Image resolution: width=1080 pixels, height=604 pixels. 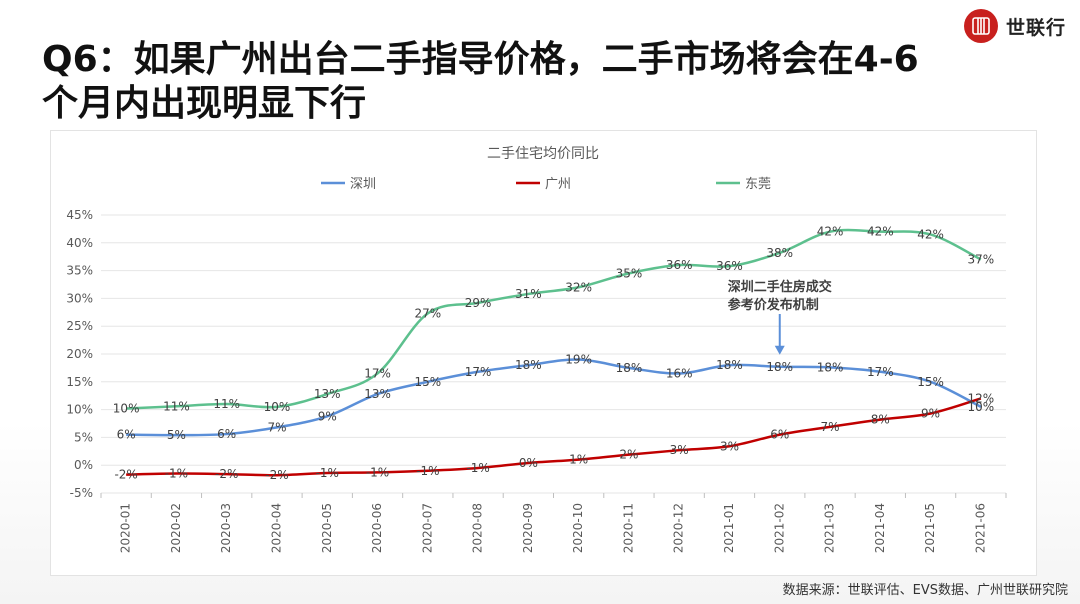 What do you see at coordinates (363, 184) in the screenshot?
I see `legend-label-0: 深圳` at bounding box center [363, 184].